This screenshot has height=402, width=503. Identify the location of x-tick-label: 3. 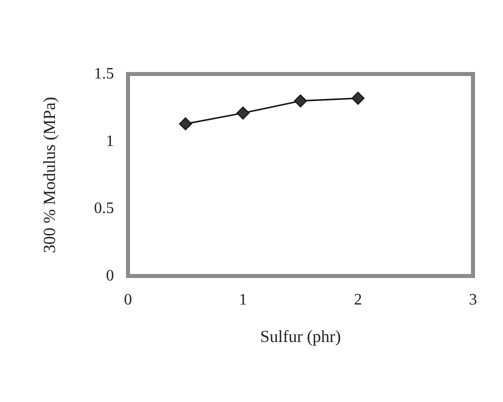
(473, 300).